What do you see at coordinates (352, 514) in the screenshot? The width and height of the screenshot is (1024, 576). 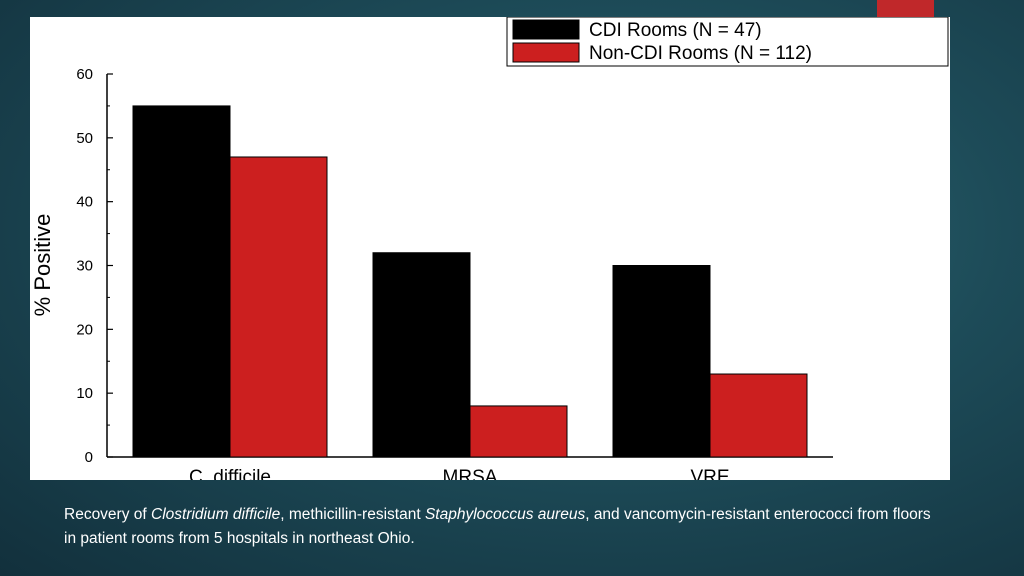 I see `caption-mid: , methicillin-resistant` at bounding box center [352, 514].